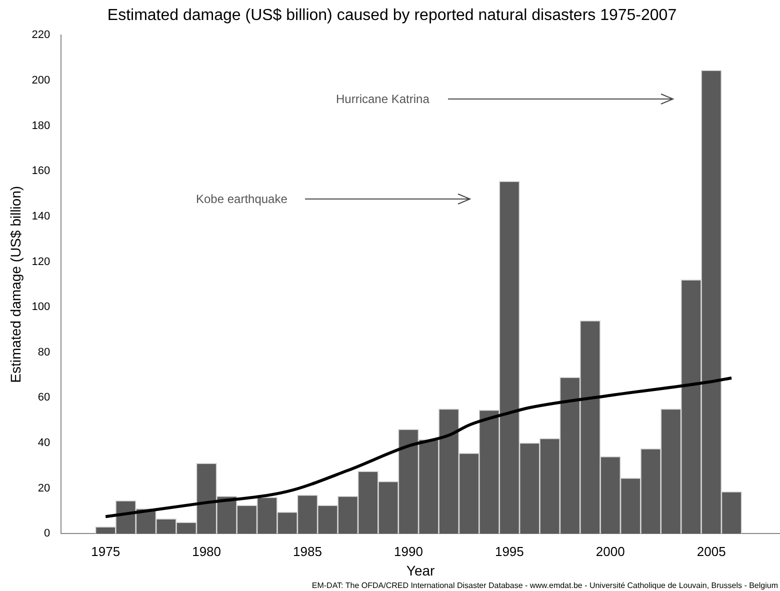 Image resolution: width=780 pixels, height=591 pixels. Describe the element at coordinates (545, 585) in the screenshot. I see `text: EM-DAT: The OFDA/CRED International Disaster Database - www.emdat.be - Université Catholique de Louvain, Brussels - Belgium` at that location.